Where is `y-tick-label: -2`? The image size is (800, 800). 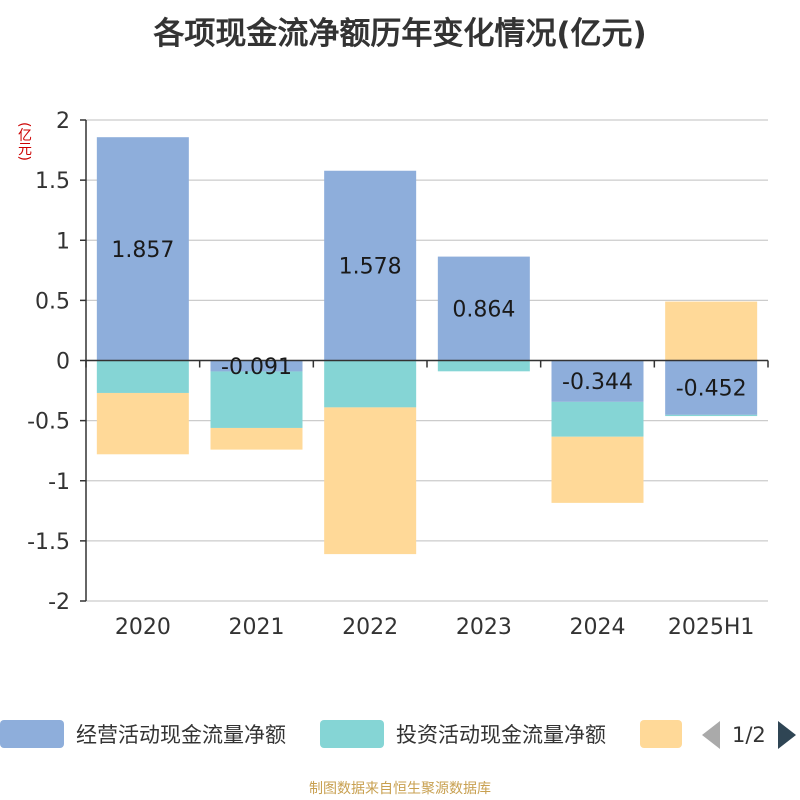 y-tick-label: -2 is located at coordinates (59, 602).